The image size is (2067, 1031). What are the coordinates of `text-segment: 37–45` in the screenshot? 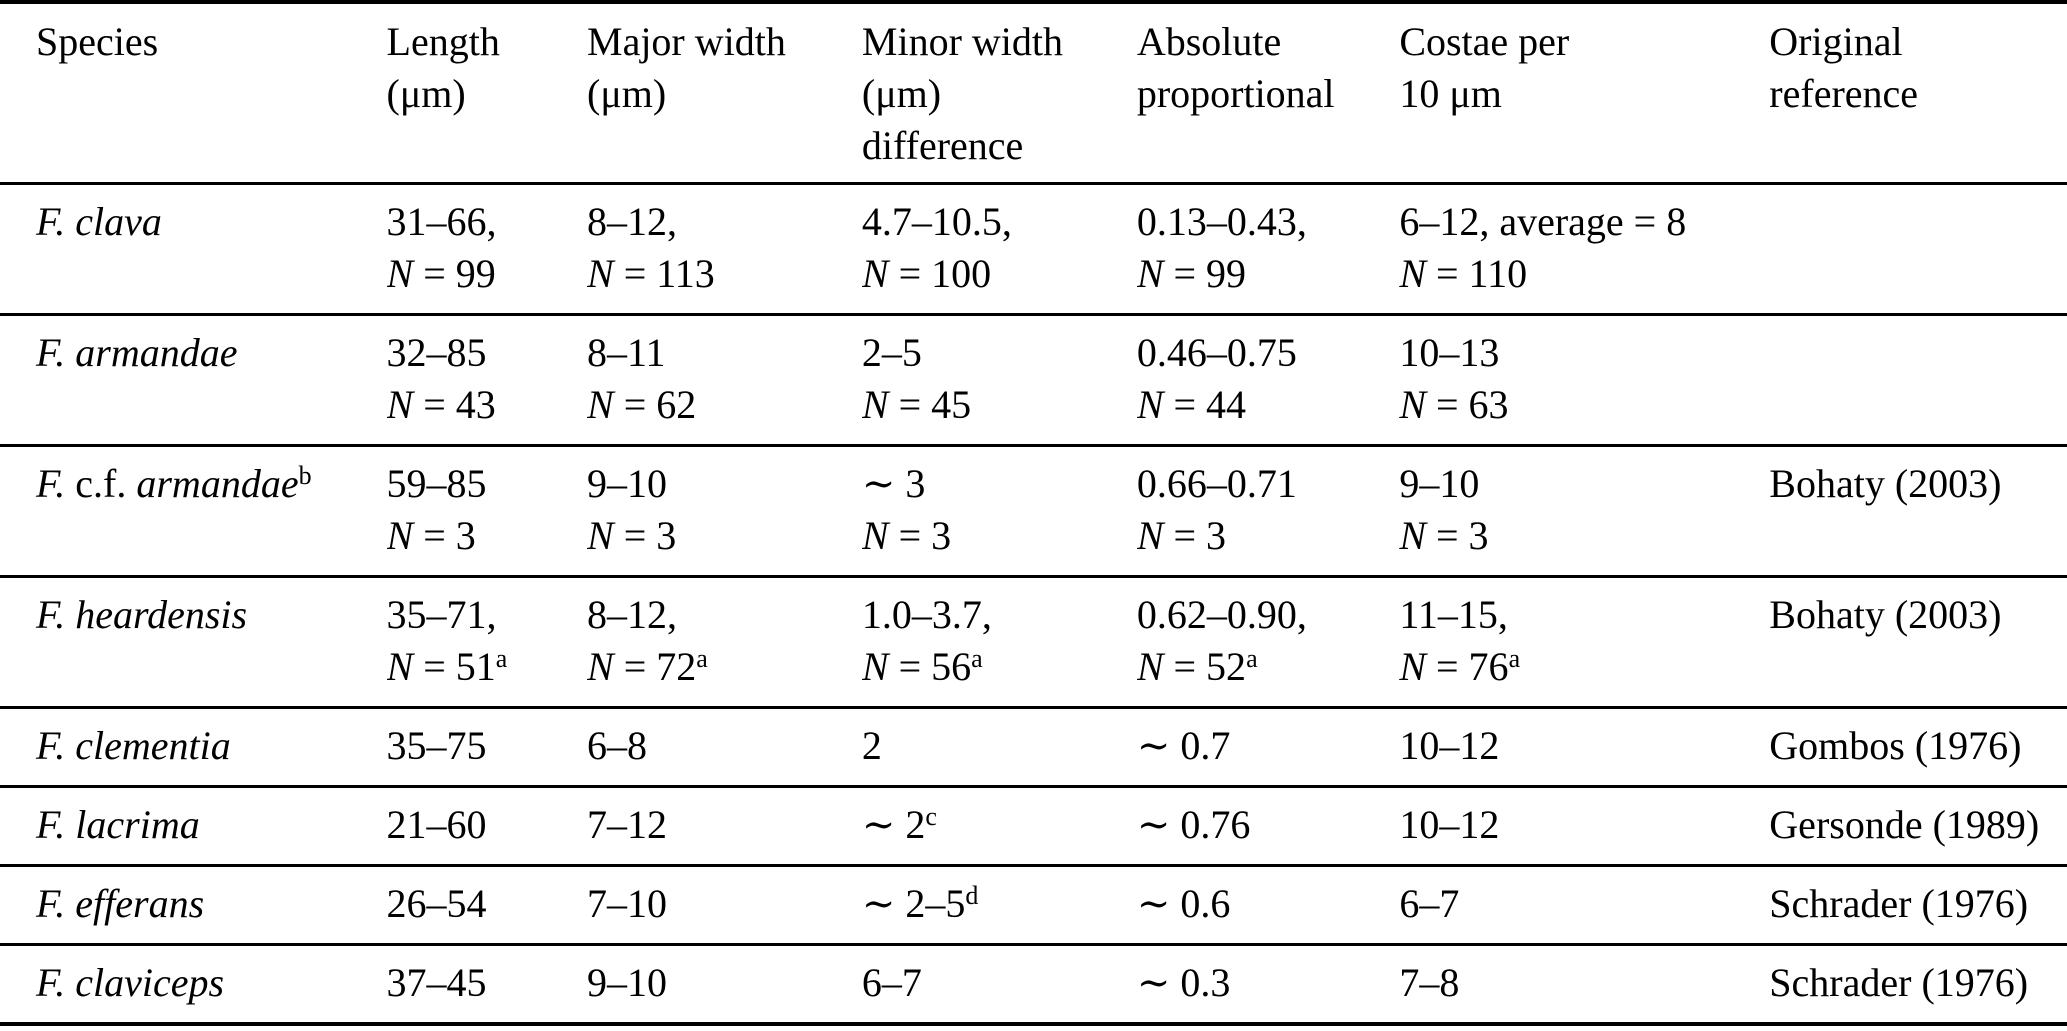 It's located at (436, 982).